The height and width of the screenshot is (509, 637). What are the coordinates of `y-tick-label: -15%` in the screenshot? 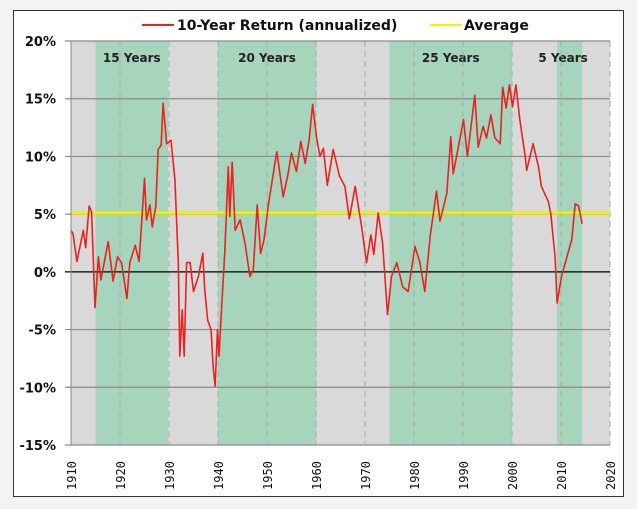 It's located at (37, 446).